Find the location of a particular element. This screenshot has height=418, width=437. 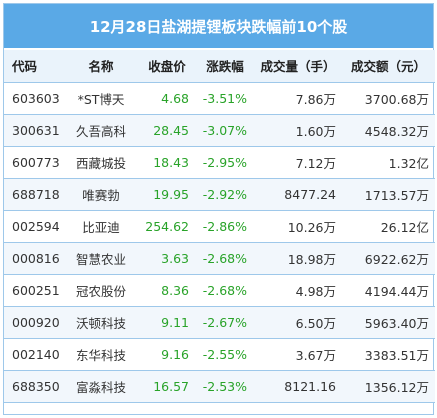

cell-change: -2.55% is located at coordinates (225, 354).